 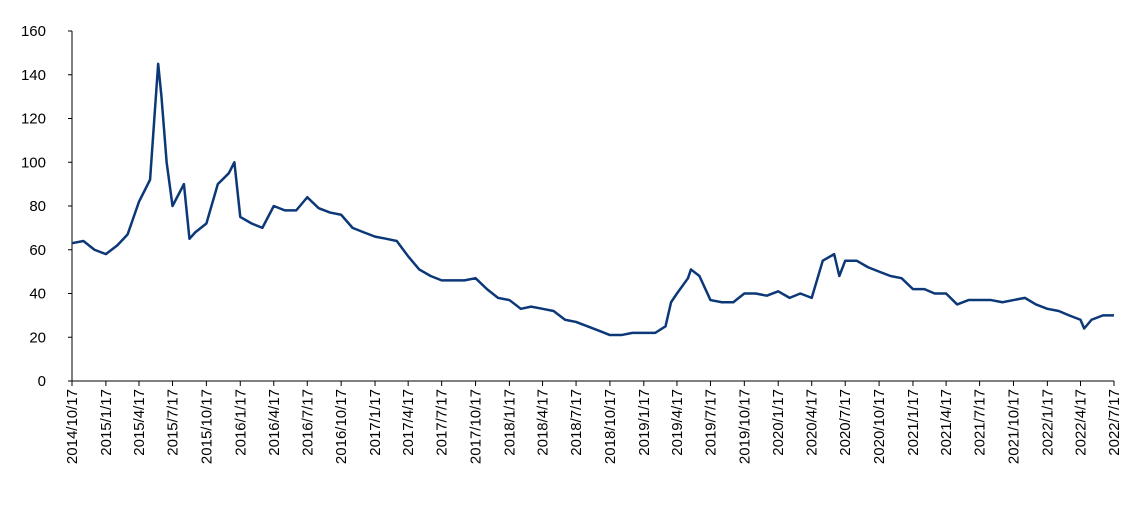 What do you see at coordinates (274, 422) in the screenshot?
I see `x-tick-label: 2016/4/17` at bounding box center [274, 422].